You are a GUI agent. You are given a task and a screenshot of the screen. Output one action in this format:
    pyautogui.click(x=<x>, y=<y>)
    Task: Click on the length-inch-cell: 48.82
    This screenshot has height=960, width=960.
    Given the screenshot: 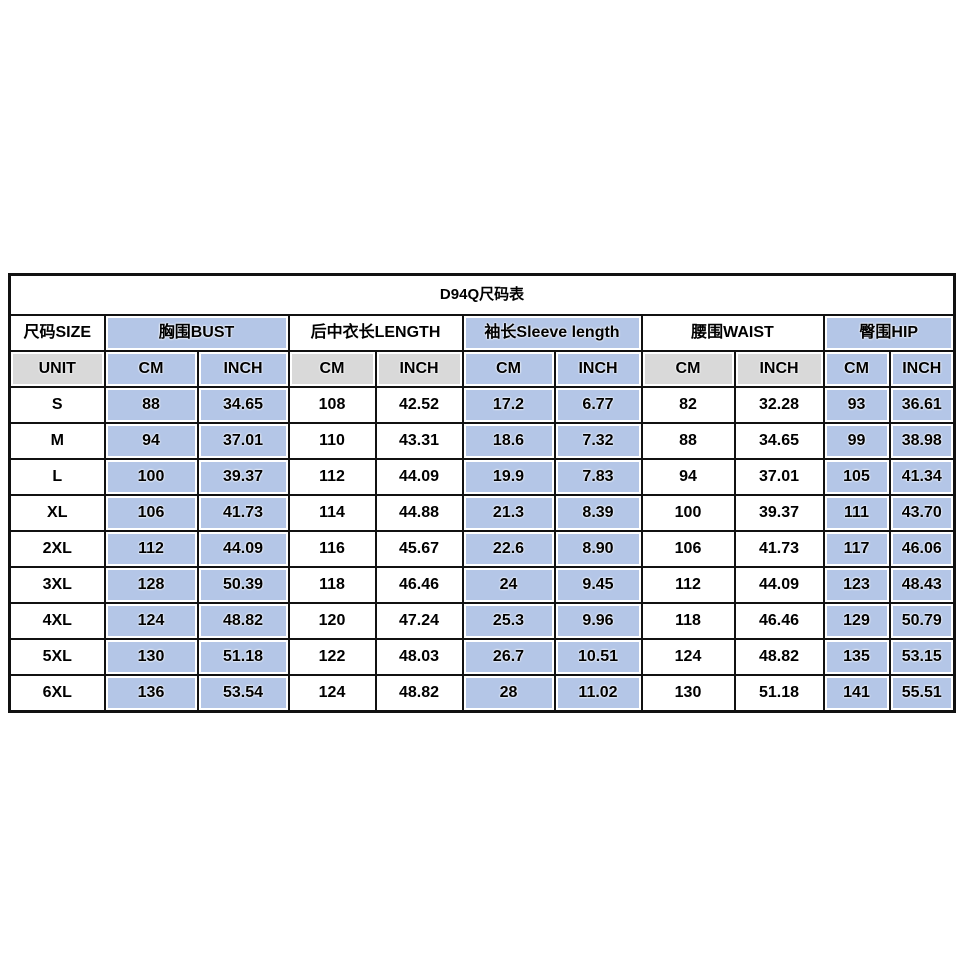 What is the action you would take?
    pyautogui.click(x=419, y=693)
    